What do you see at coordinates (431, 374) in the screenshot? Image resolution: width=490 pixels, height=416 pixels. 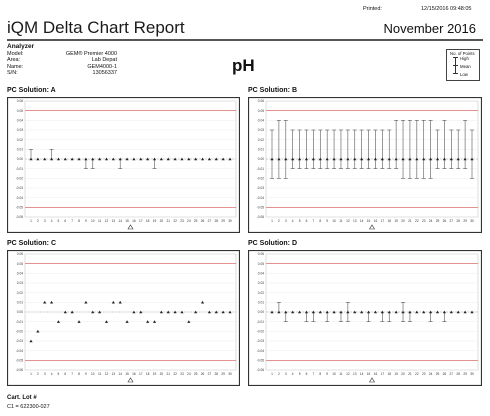 I see `x-tick-label: 24` at bounding box center [431, 374].